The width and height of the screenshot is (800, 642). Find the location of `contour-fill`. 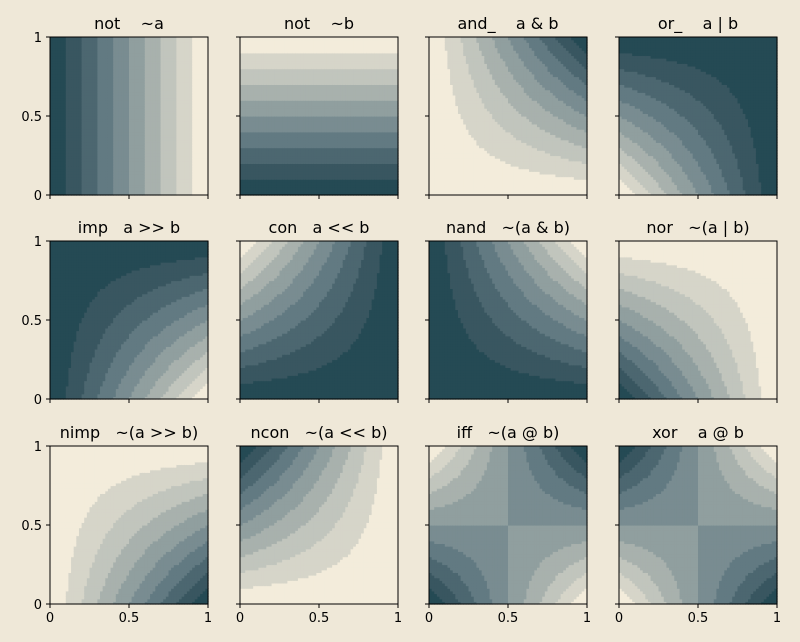

contour-fill is located at coordinates (129, 116).